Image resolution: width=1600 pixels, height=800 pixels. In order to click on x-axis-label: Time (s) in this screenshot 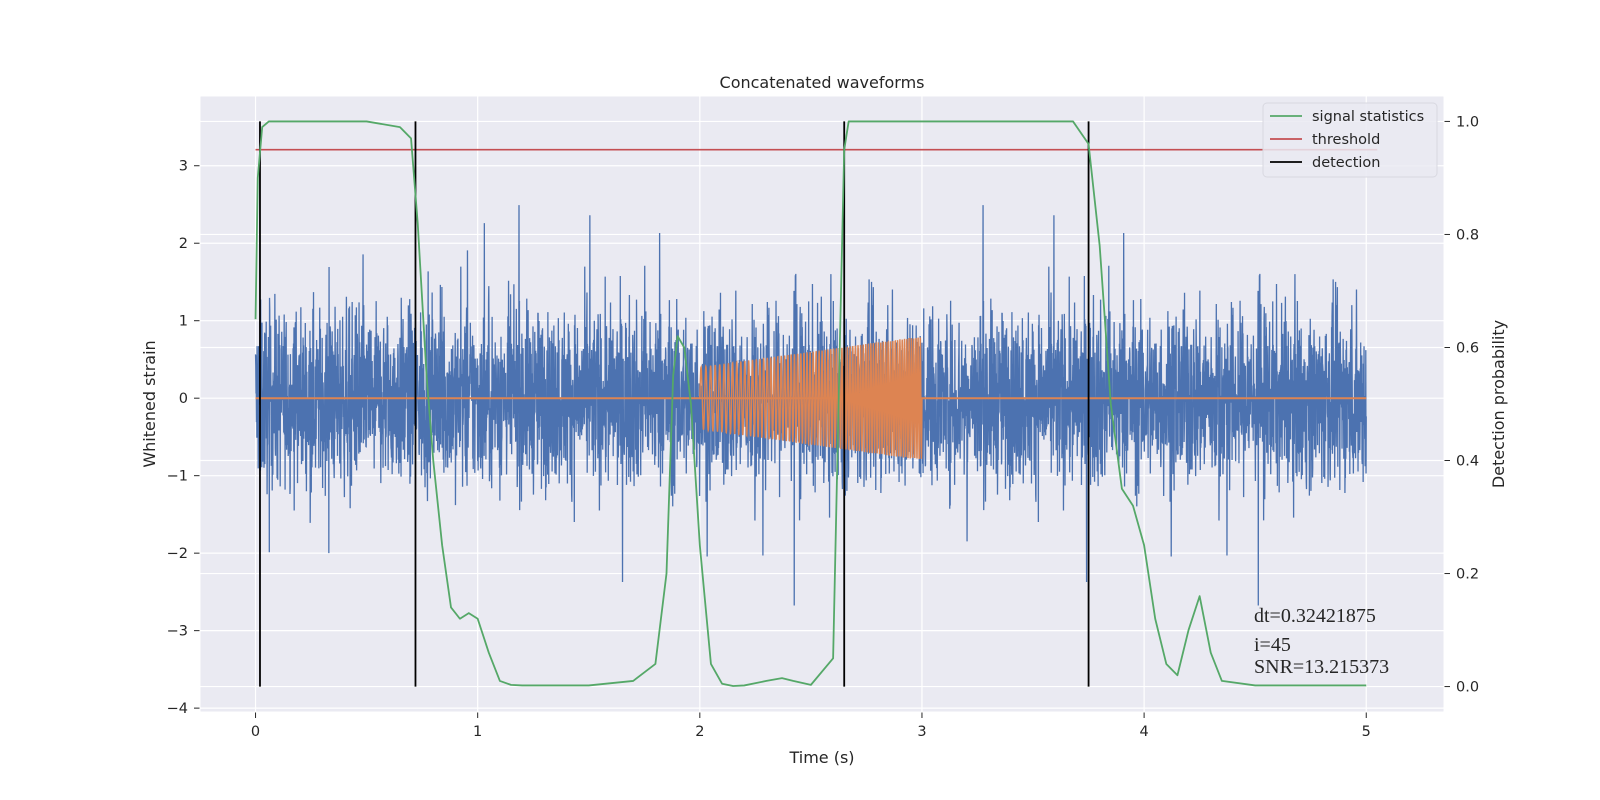, I will do `click(821, 757)`.